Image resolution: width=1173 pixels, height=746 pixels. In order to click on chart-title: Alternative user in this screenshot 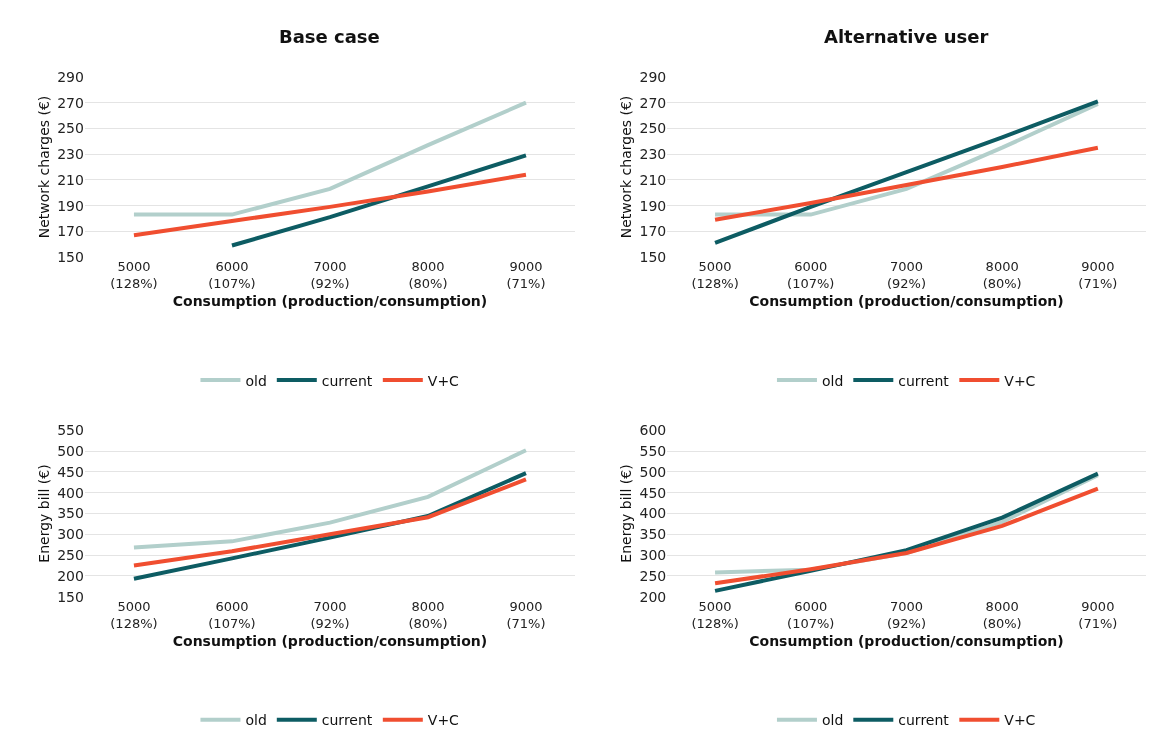, I will do `click(906, 36)`.